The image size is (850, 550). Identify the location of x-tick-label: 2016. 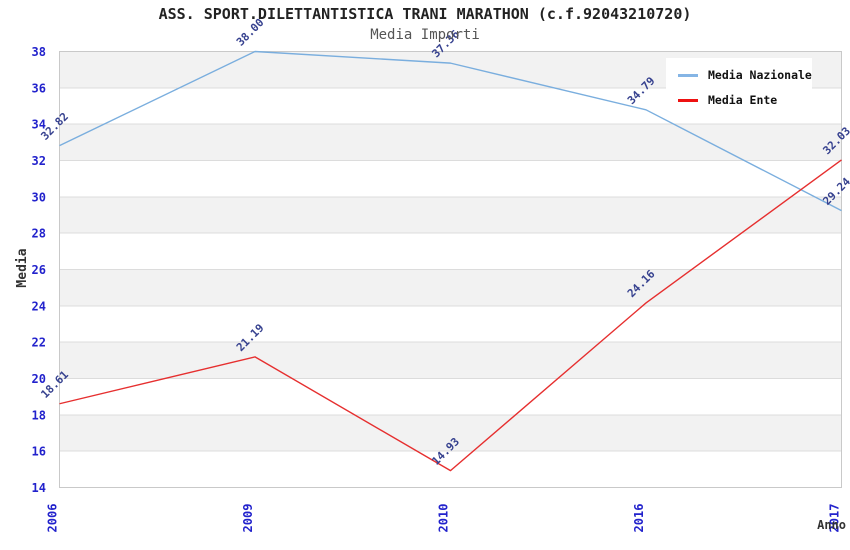
(639, 518).